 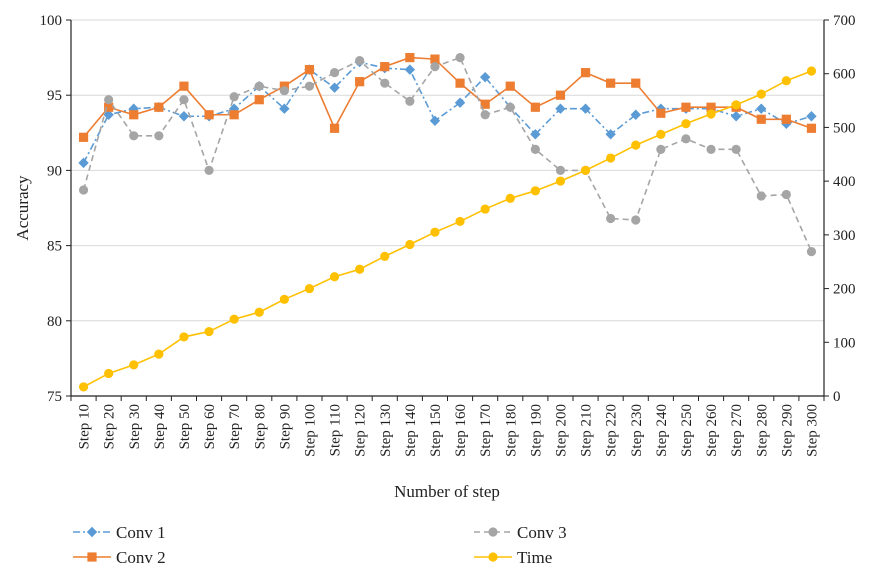 What do you see at coordinates (54, 397) in the screenshot?
I see `y-tick-label: 75` at bounding box center [54, 397].